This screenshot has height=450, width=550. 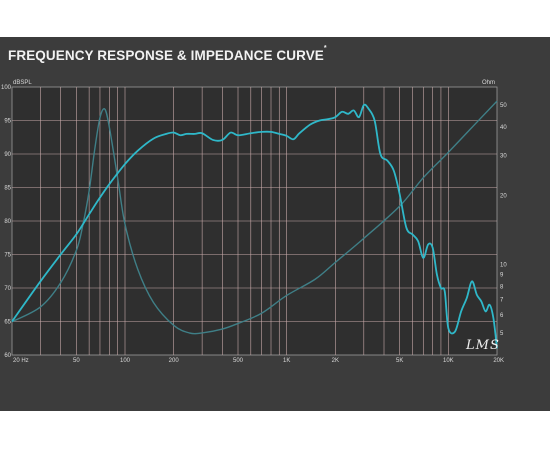 What do you see at coordinates (22, 83) in the screenshot?
I see `left-axis-unit: dBSPL` at bounding box center [22, 83].